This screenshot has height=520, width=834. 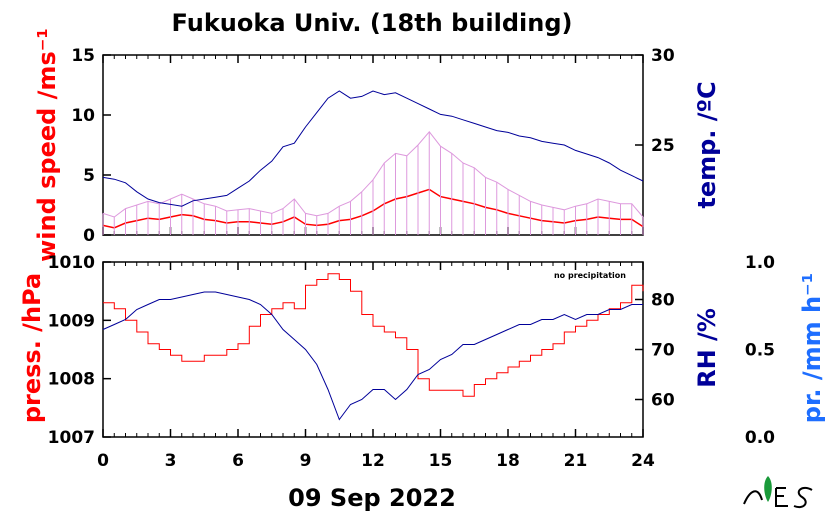 What do you see at coordinates (372, 498) in the screenshot?
I see `date-label: 09 Sep 2022` at bounding box center [372, 498].